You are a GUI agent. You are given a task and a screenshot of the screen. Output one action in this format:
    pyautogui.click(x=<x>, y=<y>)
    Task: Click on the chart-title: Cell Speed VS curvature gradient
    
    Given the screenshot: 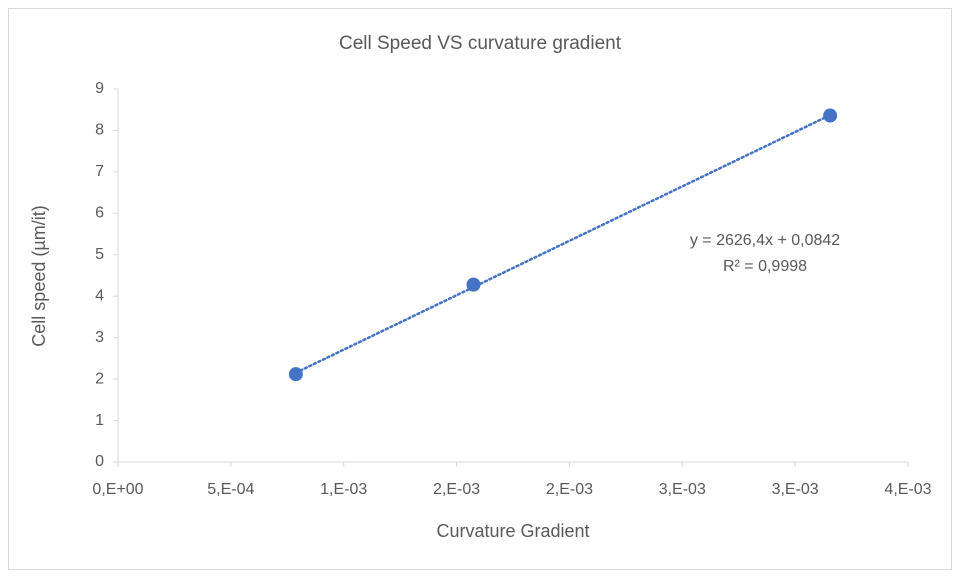 What is the action you would take?
    pyautogui.click(x=480, y=43)
    